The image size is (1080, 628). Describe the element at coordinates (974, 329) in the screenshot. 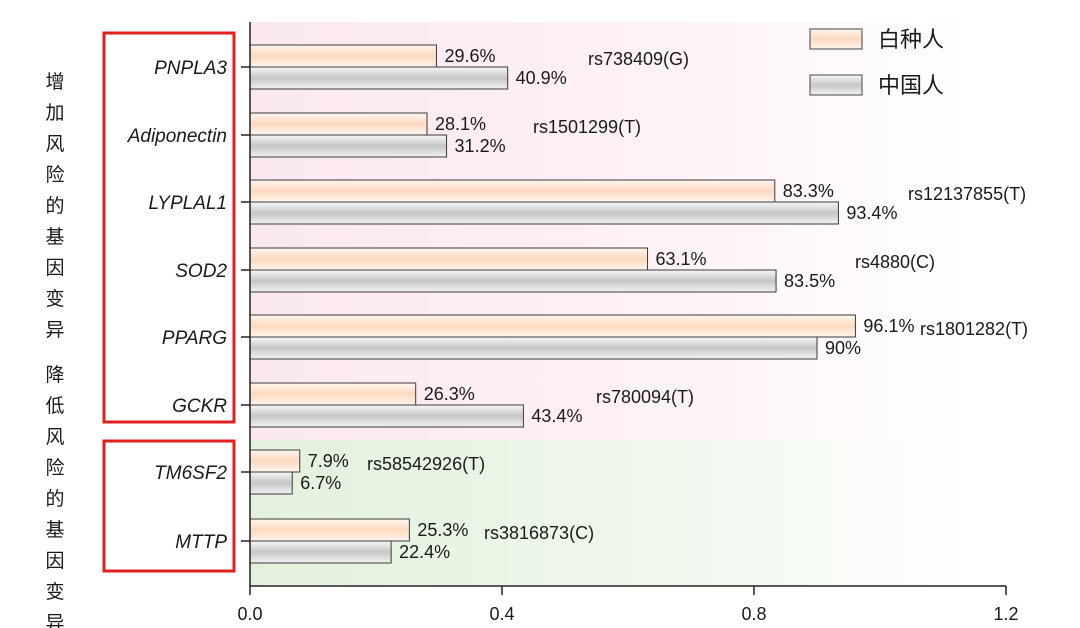

I see `snp-label-pparg: rs1801282(T)` at that location.